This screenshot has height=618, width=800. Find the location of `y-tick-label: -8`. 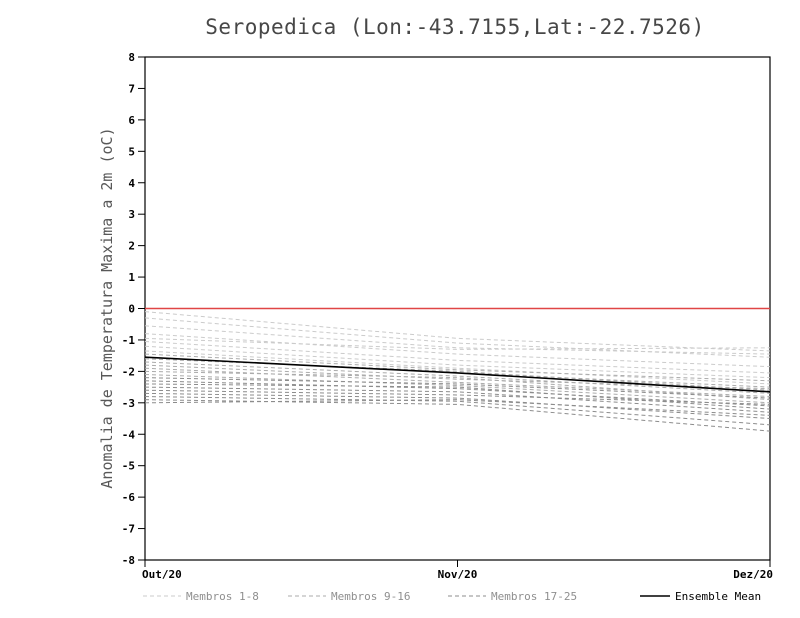

y-tick-label: -8 is located at coordinates (128, 560).